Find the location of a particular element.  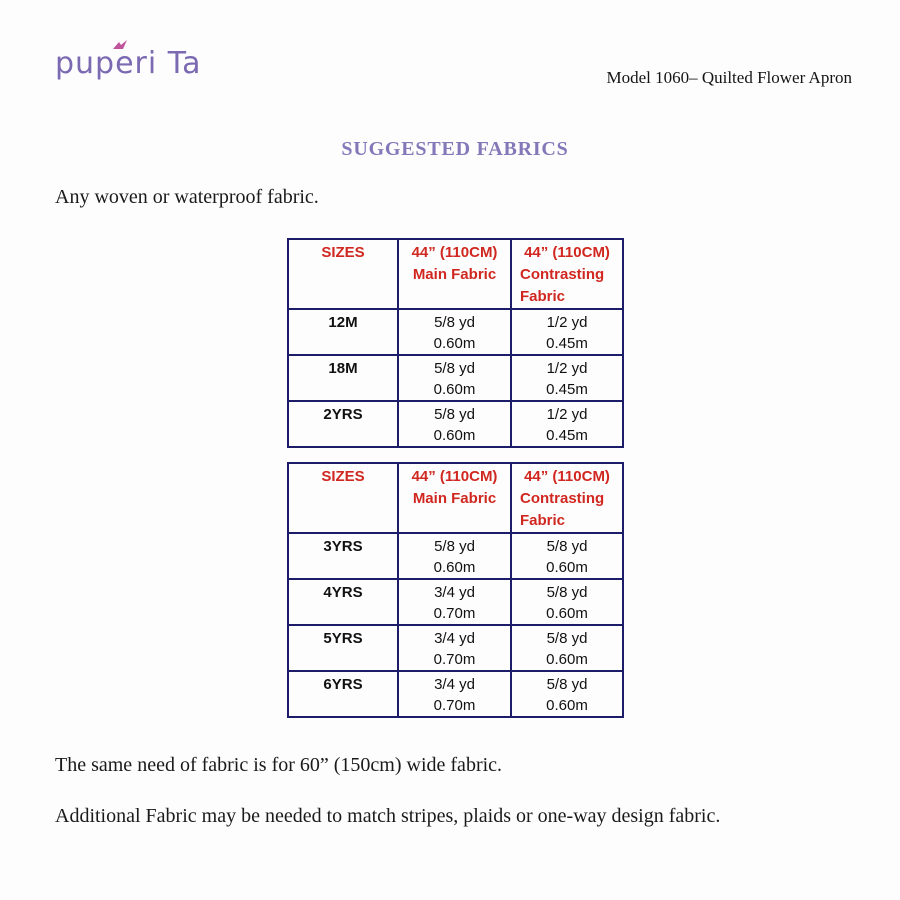

size-cell: 4YRS is located at coordinates (343, 602).